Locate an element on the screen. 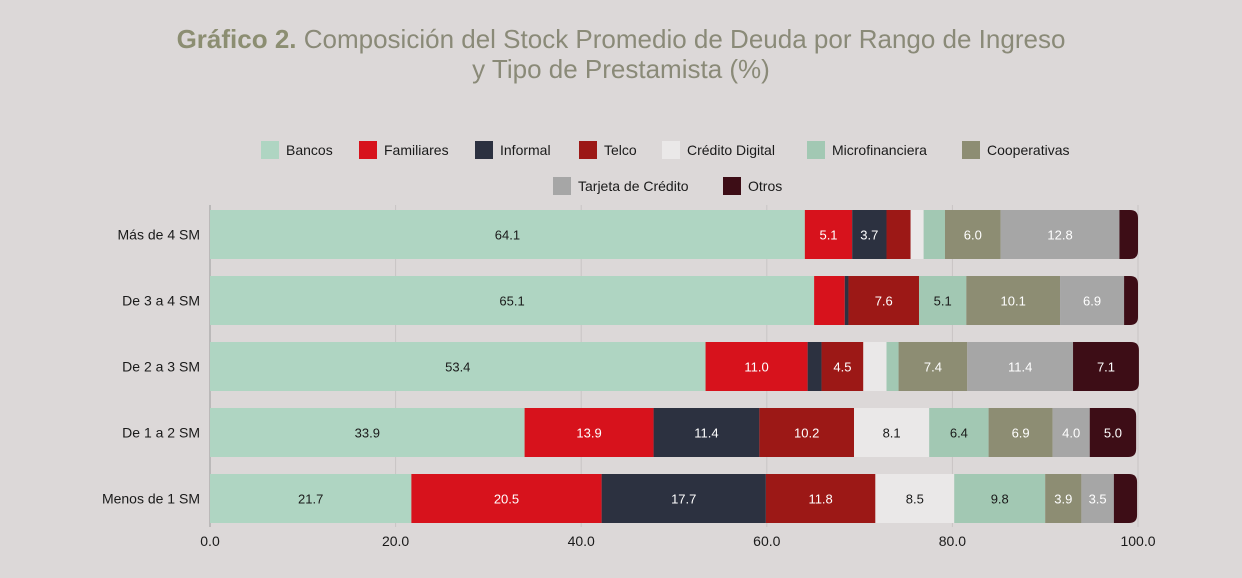 This screenshot has height=578, width=1242. legend-item-microfinanciera: Microfinanciera is located at coordinates (867, 150).